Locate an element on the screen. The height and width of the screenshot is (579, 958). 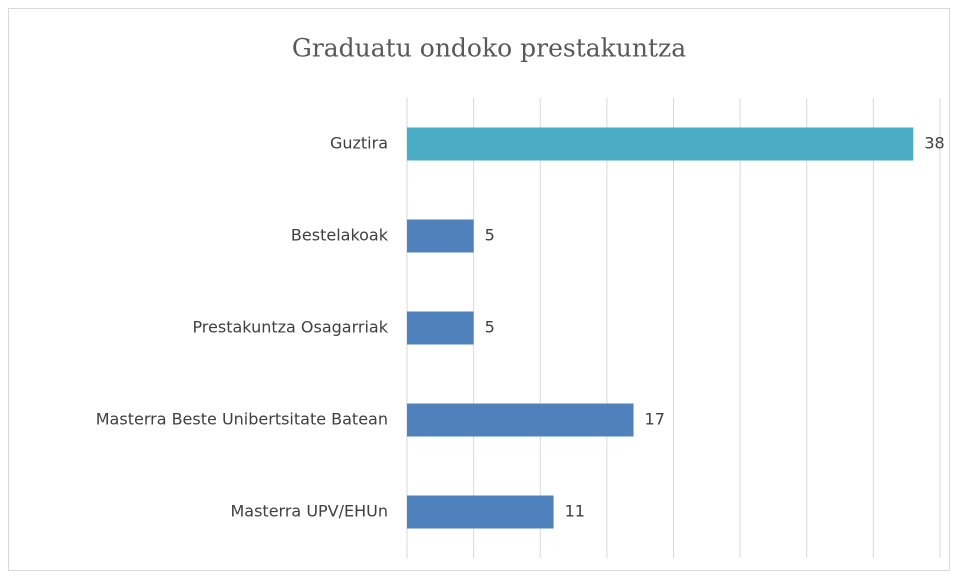
y-tick-label: Masterra UPV/EHUn is located at coordinates (309, 511).